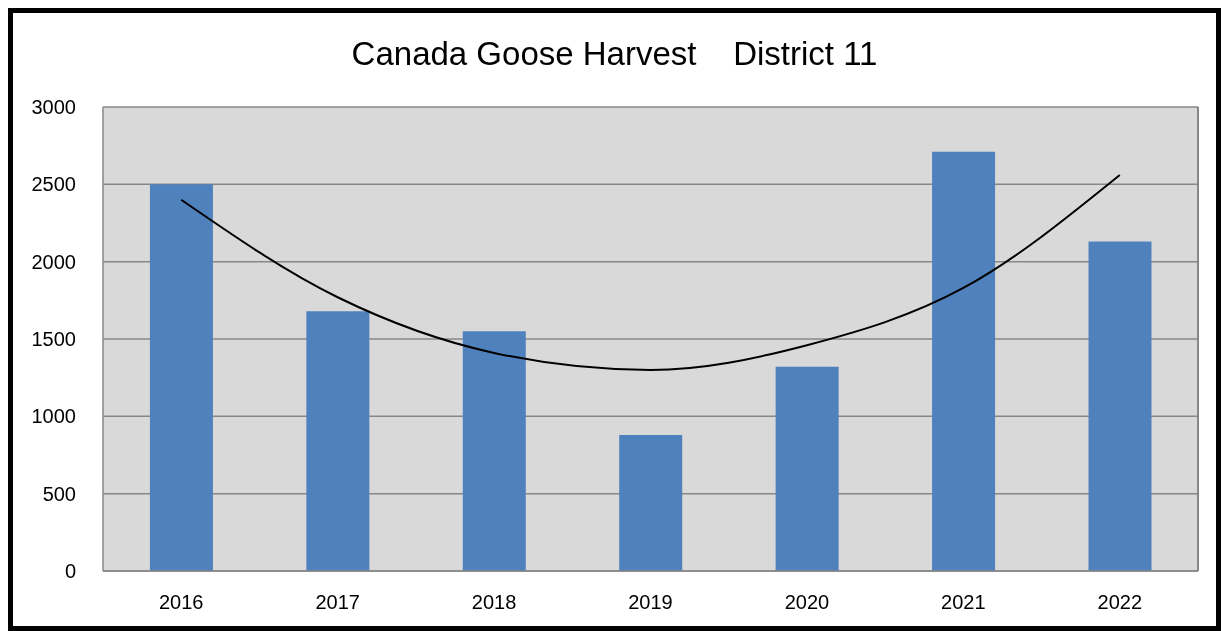 This screenshot has height=631, width=1221. Describe the element at coordinates (614, 53) in the screenshot. I see `chart-title: Canada Goose Harvest District 11` at that location.